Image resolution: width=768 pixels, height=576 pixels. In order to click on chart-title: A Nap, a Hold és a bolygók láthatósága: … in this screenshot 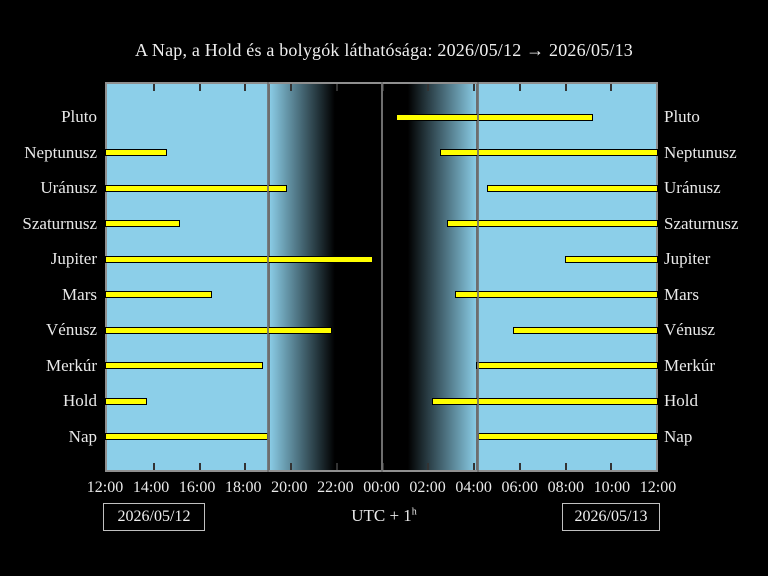, I will do `click(384, 50)`.